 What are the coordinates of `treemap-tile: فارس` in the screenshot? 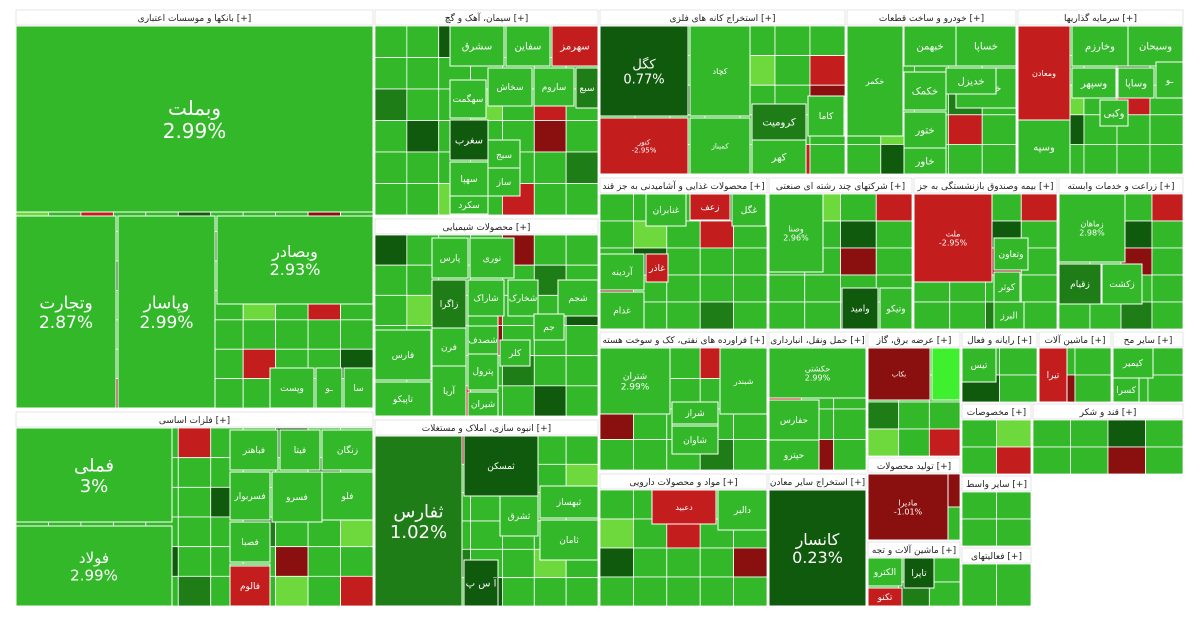 It's located at (403, 355).